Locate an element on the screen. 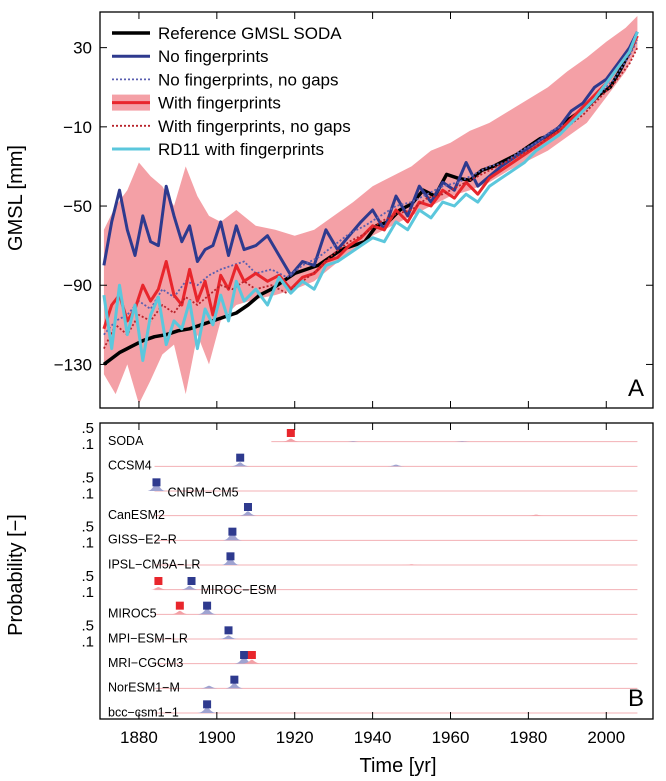 The image size is (666, 781). panel-a-y-axis-label: GMSL [mm] is located at coordinates (16, 198).